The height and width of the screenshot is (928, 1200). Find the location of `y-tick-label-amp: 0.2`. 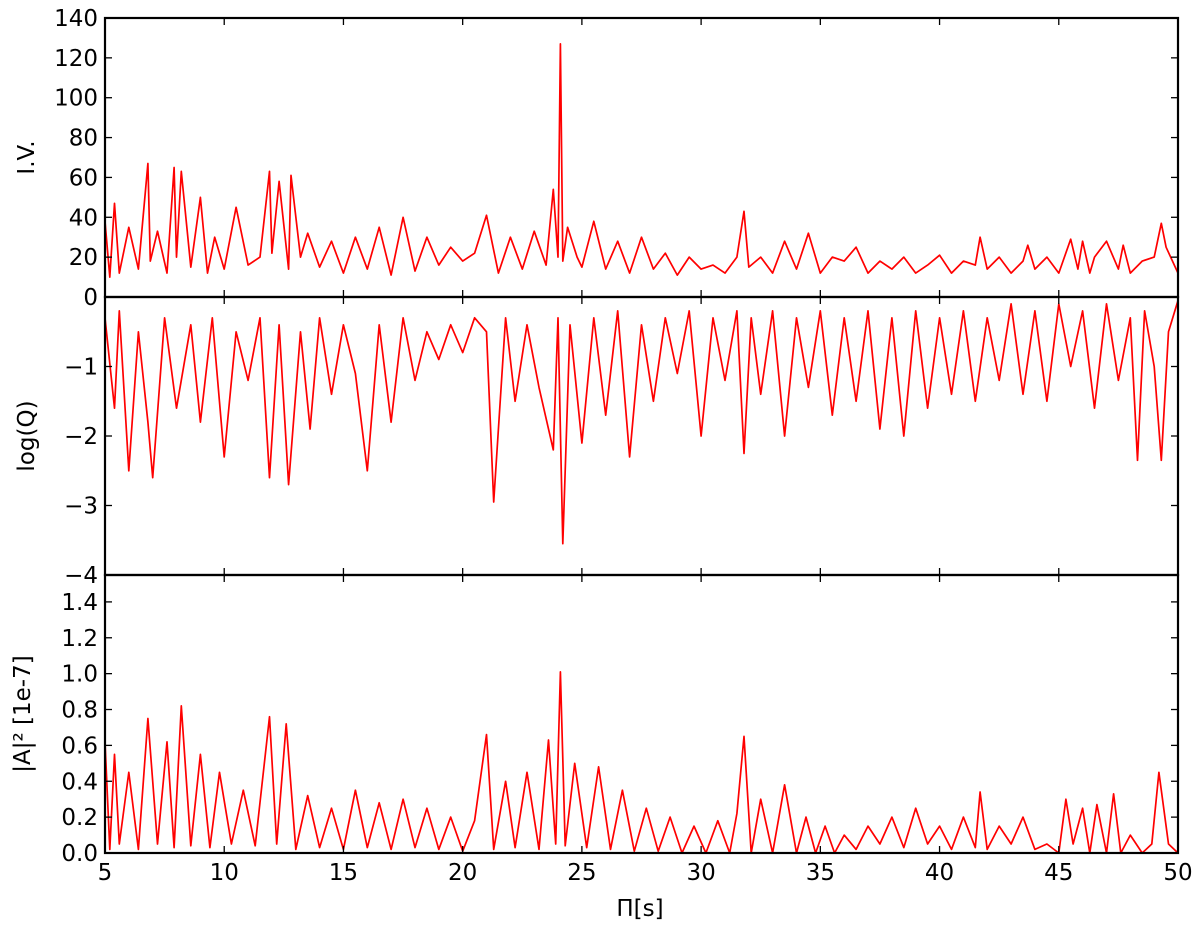

y-tick-label-amp: 0.2 is located at coordinates (79, 818).